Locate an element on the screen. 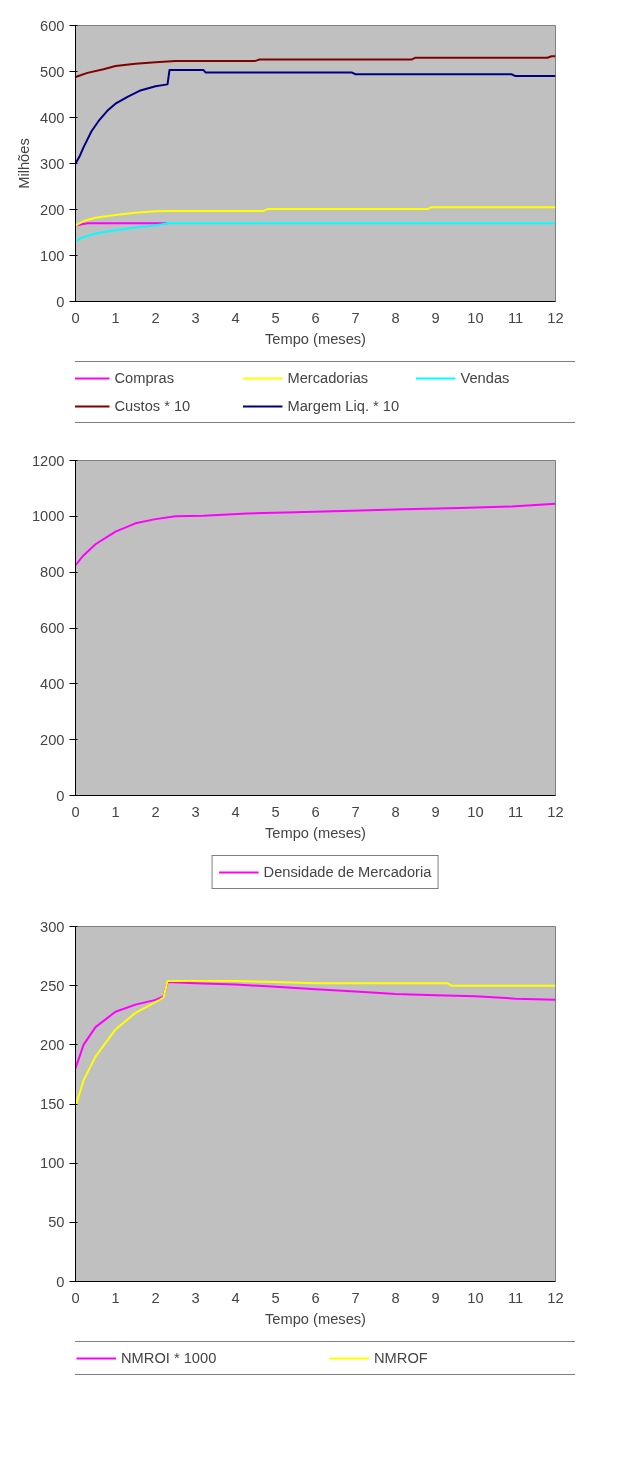 Image resolution: width=619 pixels, height=1458 pixels. y-tick-label: 800 is located at coordinates (52, 572).